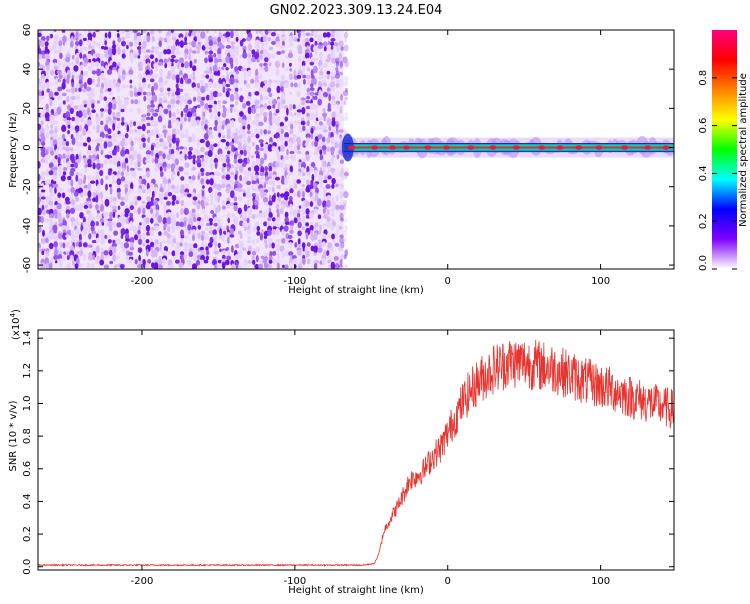 The width and height of the screenshot is (750, 604). I want to click on snr-y-multiplier: (x104), so click(15, 324).